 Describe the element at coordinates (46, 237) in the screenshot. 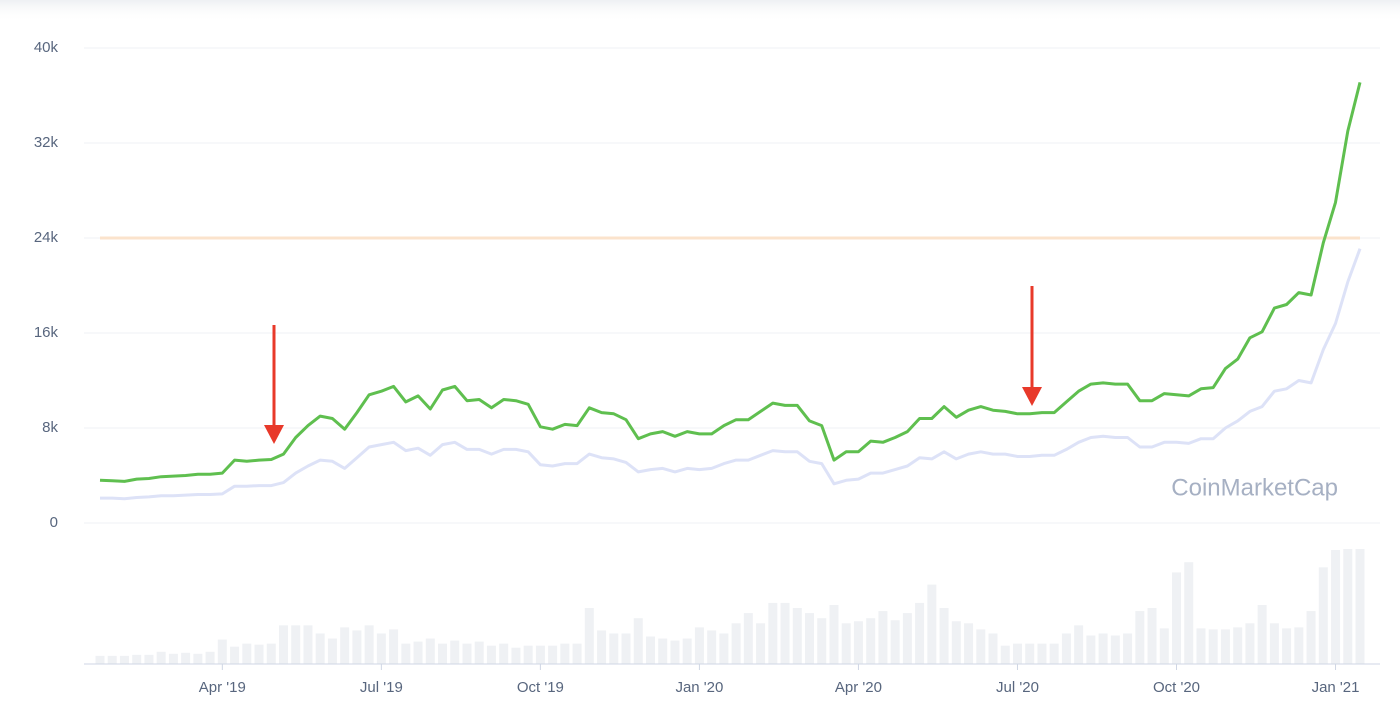

I see `y-tick-label: 24k` at that location.